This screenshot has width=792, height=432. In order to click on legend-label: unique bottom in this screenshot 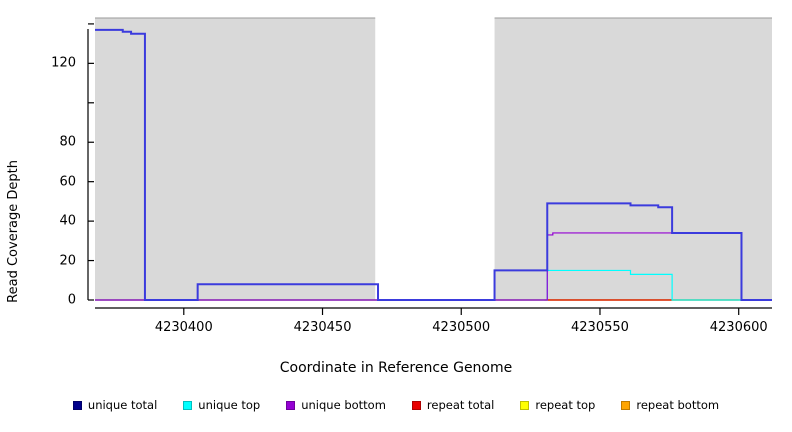, I will do `click(343, 405)`.